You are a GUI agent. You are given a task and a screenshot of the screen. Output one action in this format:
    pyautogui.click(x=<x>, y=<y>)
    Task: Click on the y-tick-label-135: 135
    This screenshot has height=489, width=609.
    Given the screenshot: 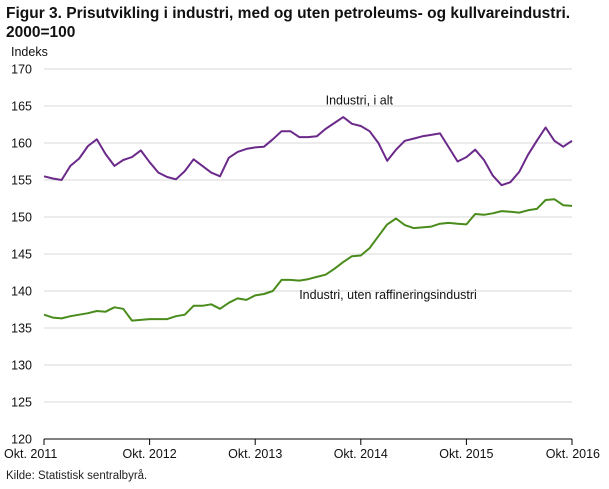 What is the action you would take?
    pyautogui.click(x=21, y=329)
    